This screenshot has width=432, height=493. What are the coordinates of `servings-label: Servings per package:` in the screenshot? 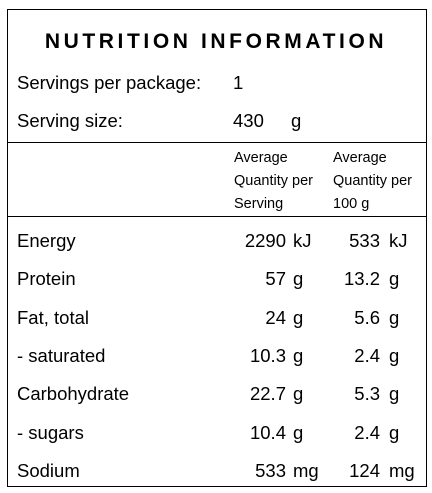 It's located at (109, 82).